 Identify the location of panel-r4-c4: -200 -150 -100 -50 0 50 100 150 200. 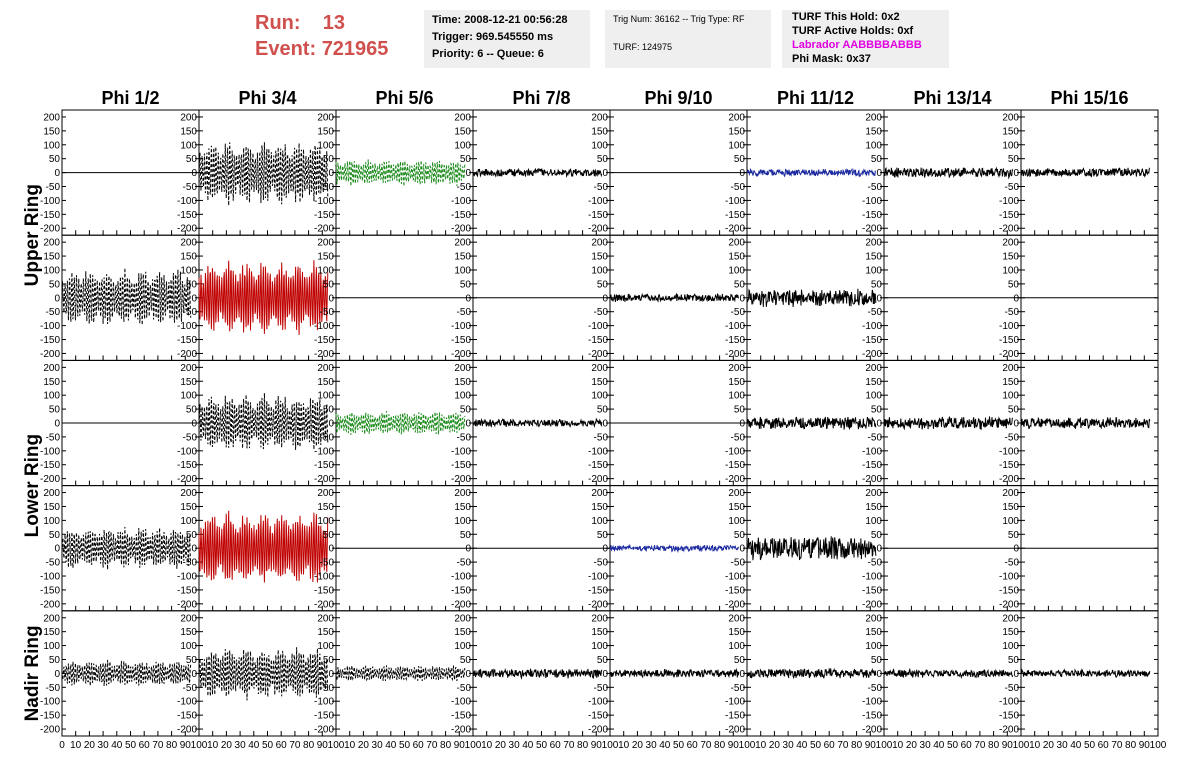
(531, 548).